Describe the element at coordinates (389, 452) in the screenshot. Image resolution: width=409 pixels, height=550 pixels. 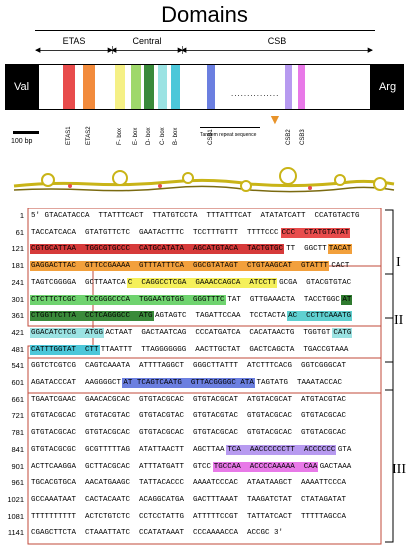
I see `region-iii-bracket` at that location.